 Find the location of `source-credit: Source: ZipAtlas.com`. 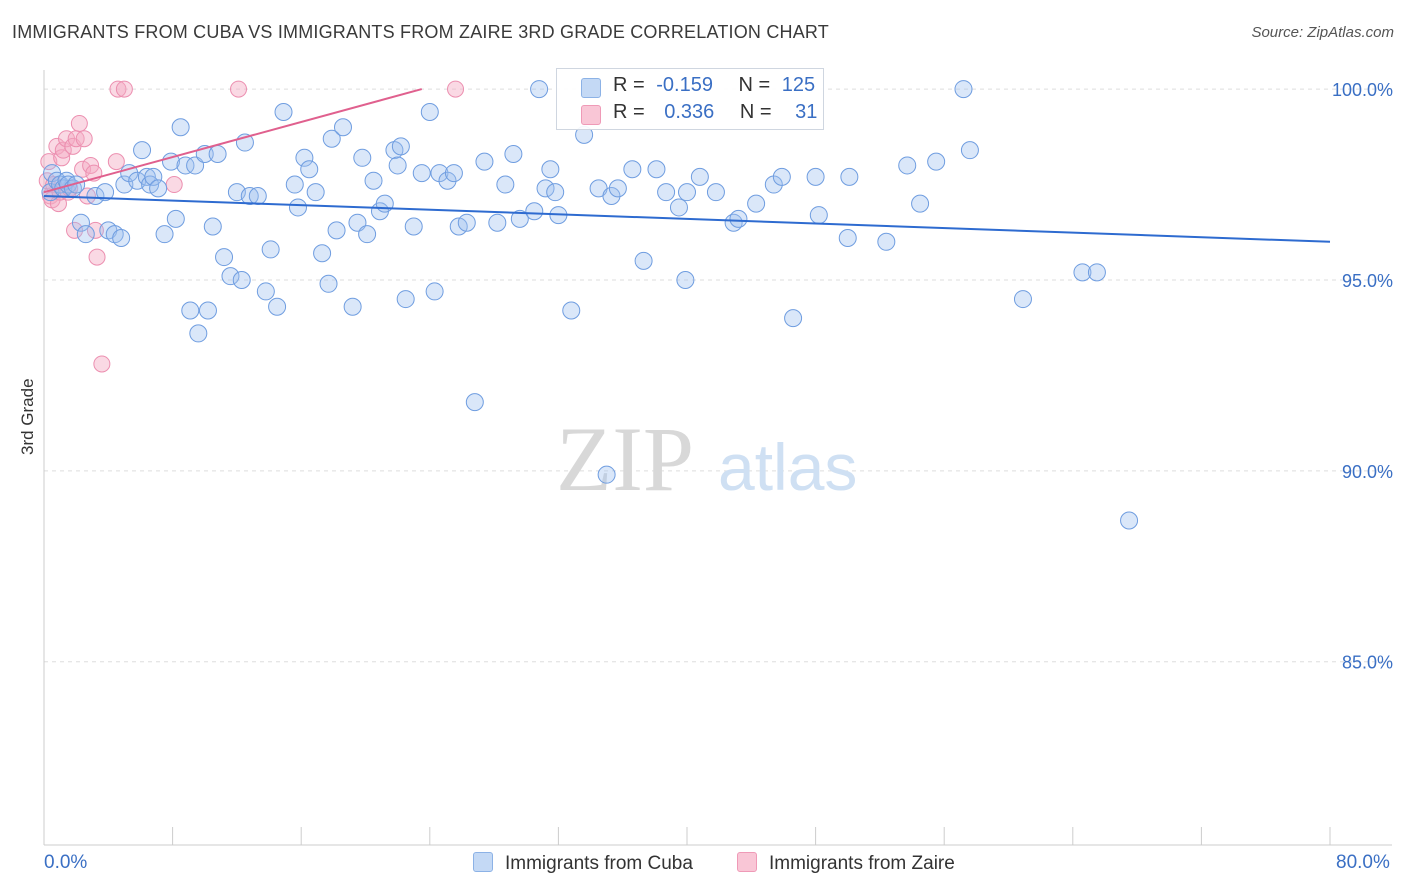

source-credit: Source: ZipAtlas.com is located at coordinates (1322, 32).